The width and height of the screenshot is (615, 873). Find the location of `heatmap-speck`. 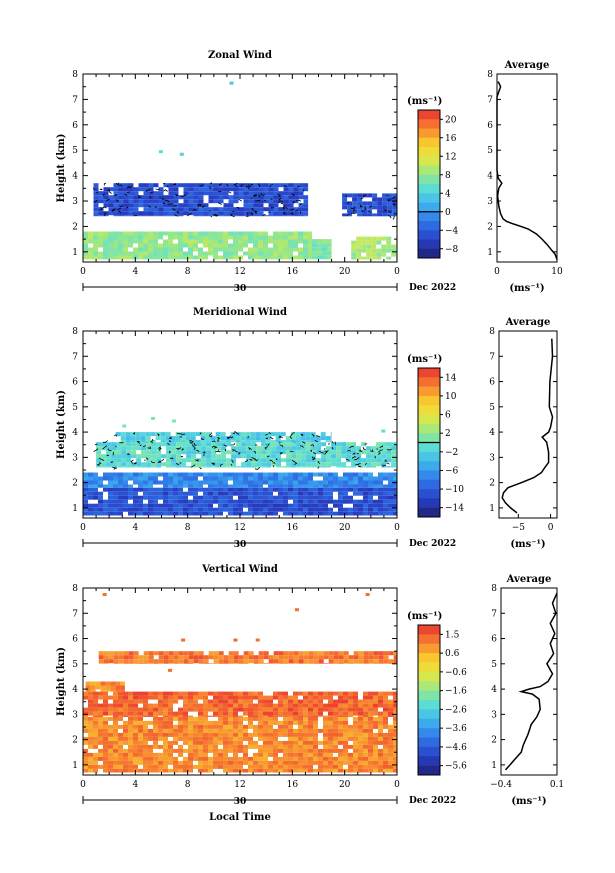

heatmap-speck is located at coordinates (104, 595).